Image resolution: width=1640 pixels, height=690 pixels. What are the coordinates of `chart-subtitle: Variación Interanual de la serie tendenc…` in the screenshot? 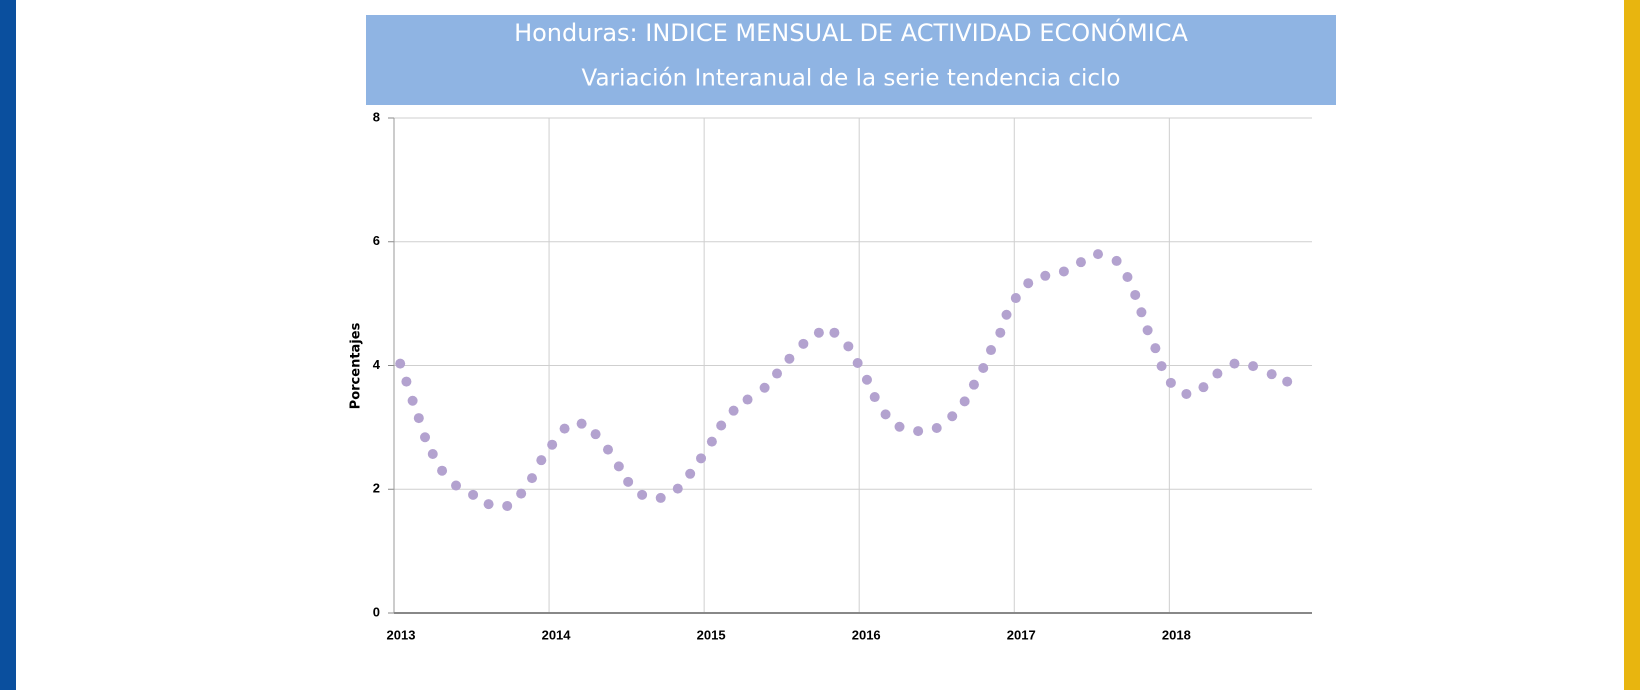 It's located at (851, 79).